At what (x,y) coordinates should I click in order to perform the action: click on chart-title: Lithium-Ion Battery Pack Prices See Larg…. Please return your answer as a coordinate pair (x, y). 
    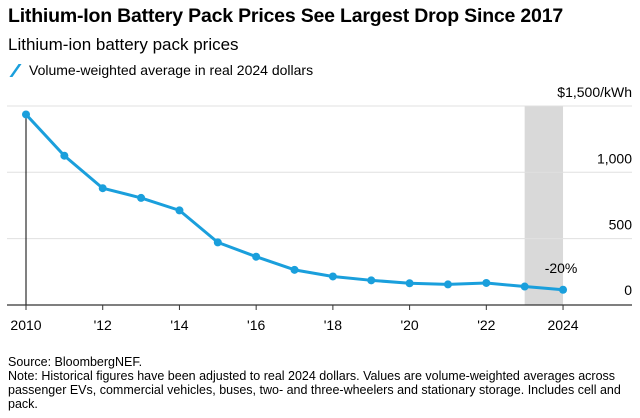
    Looking at the image, I should click on (285, 16).